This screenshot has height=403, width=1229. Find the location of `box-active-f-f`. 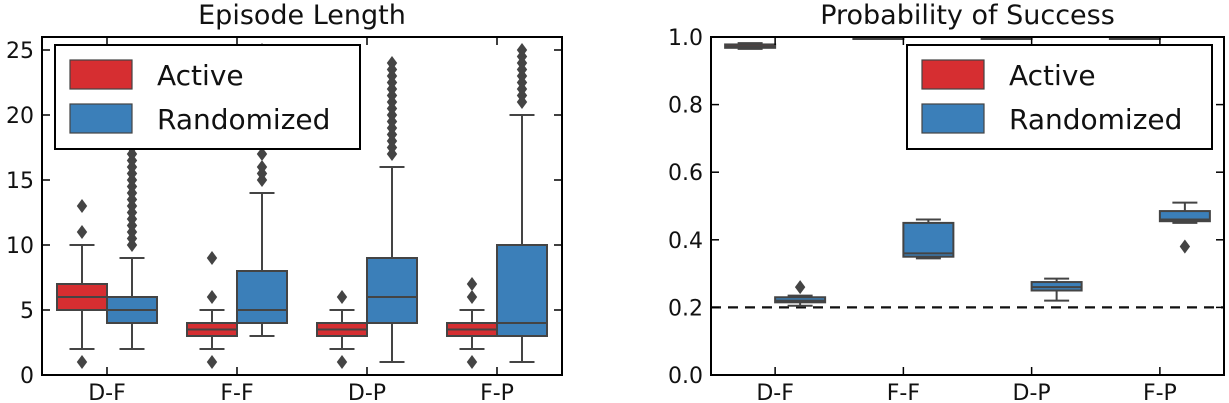

box-active-f-f is located at coordinates (212, 310).